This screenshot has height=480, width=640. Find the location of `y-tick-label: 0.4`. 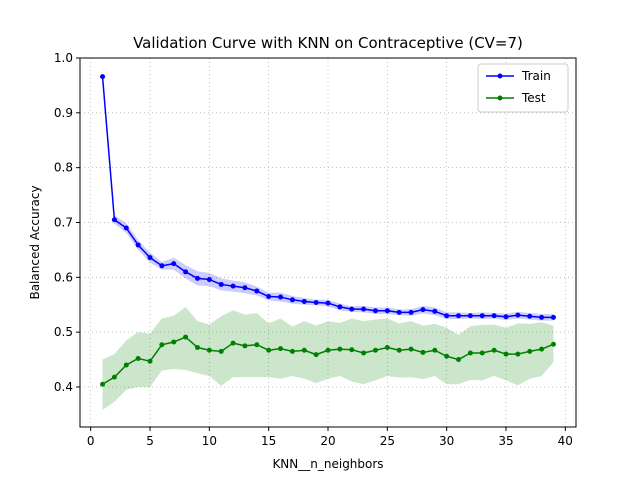

y-tick-label: 0.4 is located at coordinates (63, 387).